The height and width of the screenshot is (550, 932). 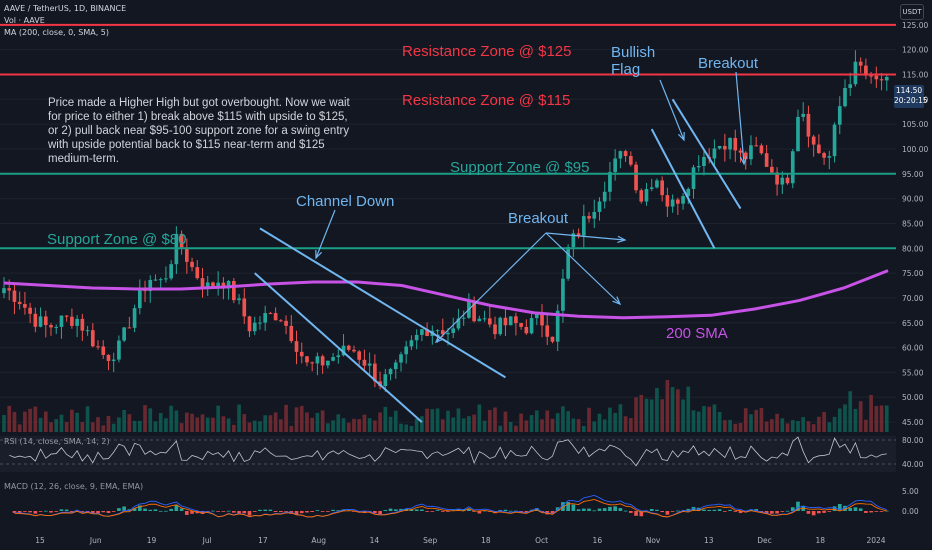 What do you see at coordinates (541, 540) in the screenshot?
I see `time-tick: Oct` at bounding box center [541, 540].